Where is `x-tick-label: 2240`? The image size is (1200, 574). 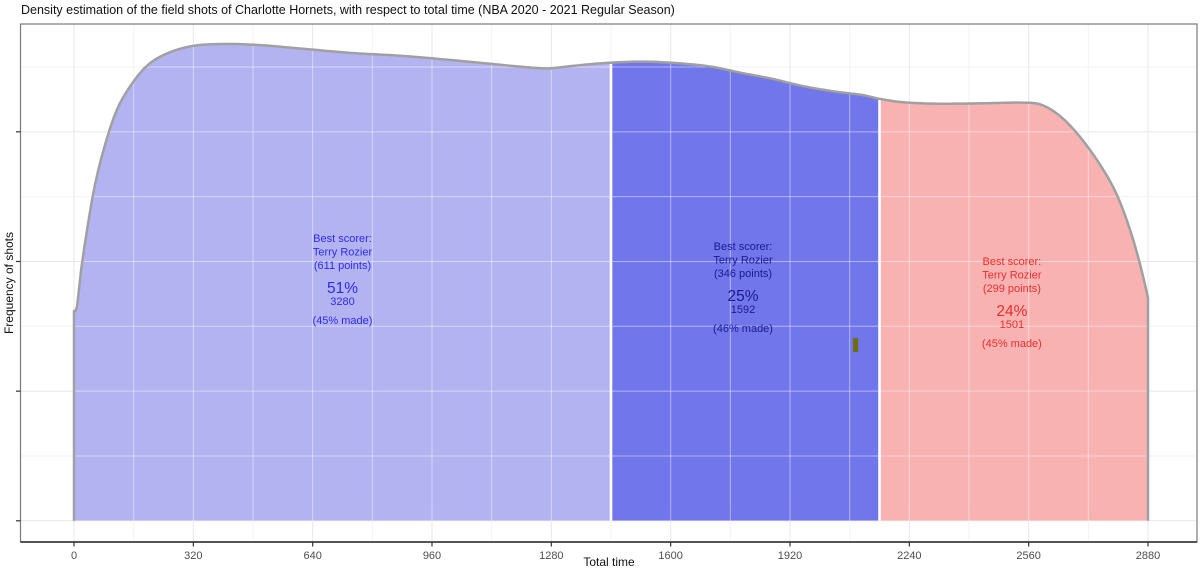
x-tick-label: 2240 is located at coordinates (909, 556).